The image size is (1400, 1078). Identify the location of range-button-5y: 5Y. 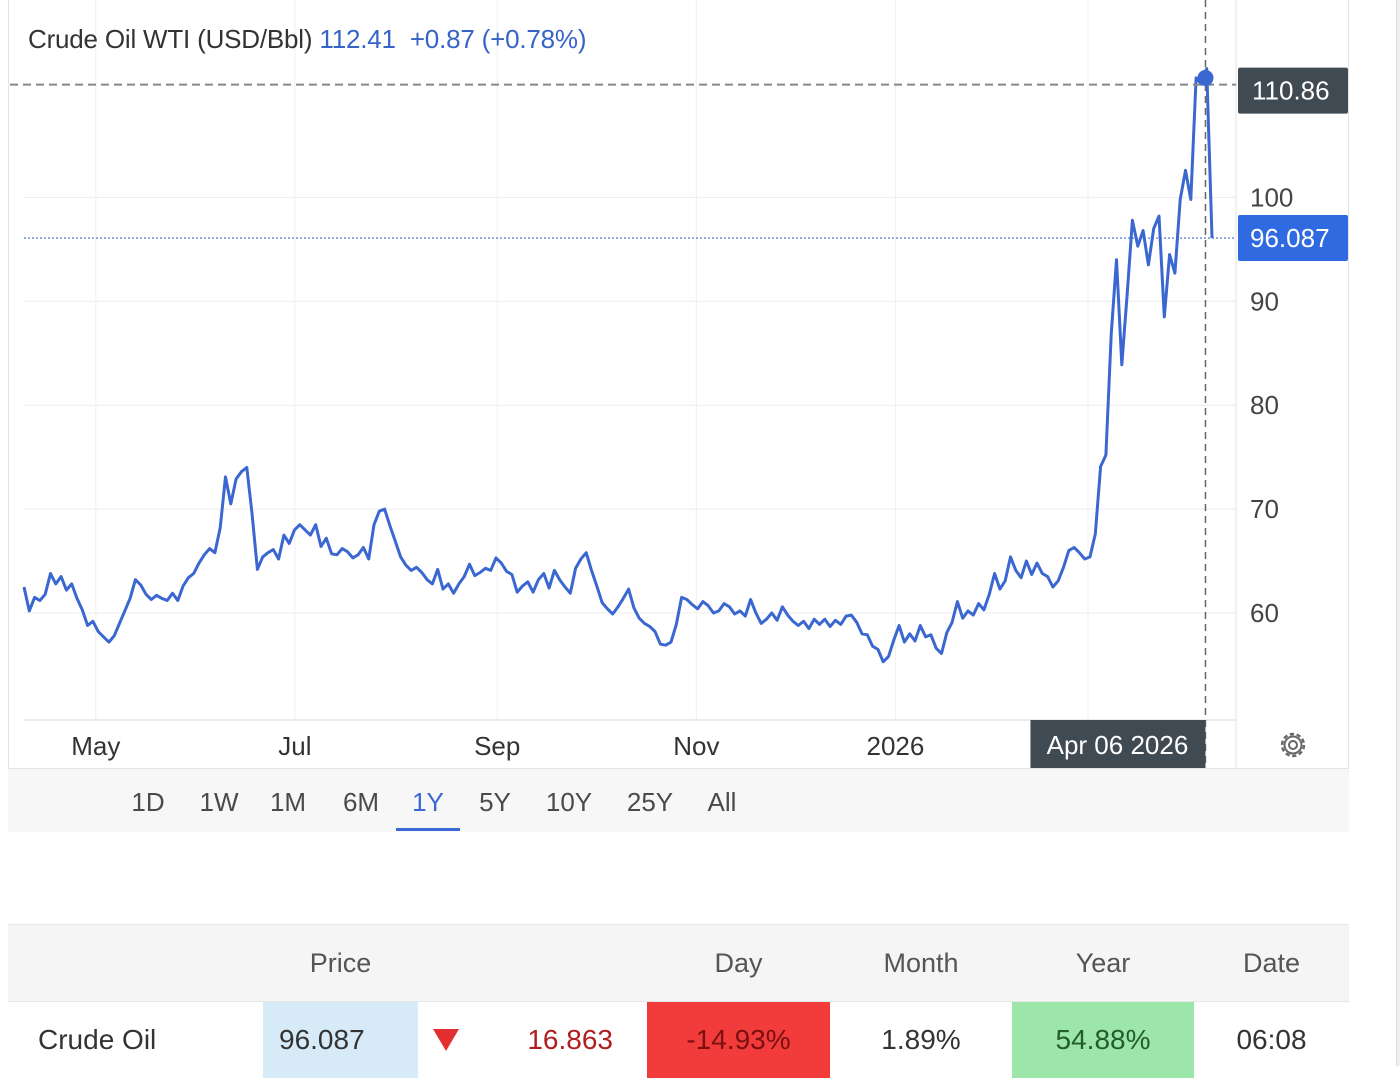
(495, 809).